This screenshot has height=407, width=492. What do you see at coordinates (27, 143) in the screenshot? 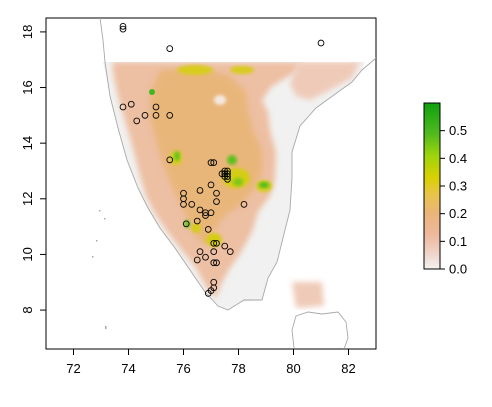
I see `y-tick-label: 14` at bounding box center [27, 143].